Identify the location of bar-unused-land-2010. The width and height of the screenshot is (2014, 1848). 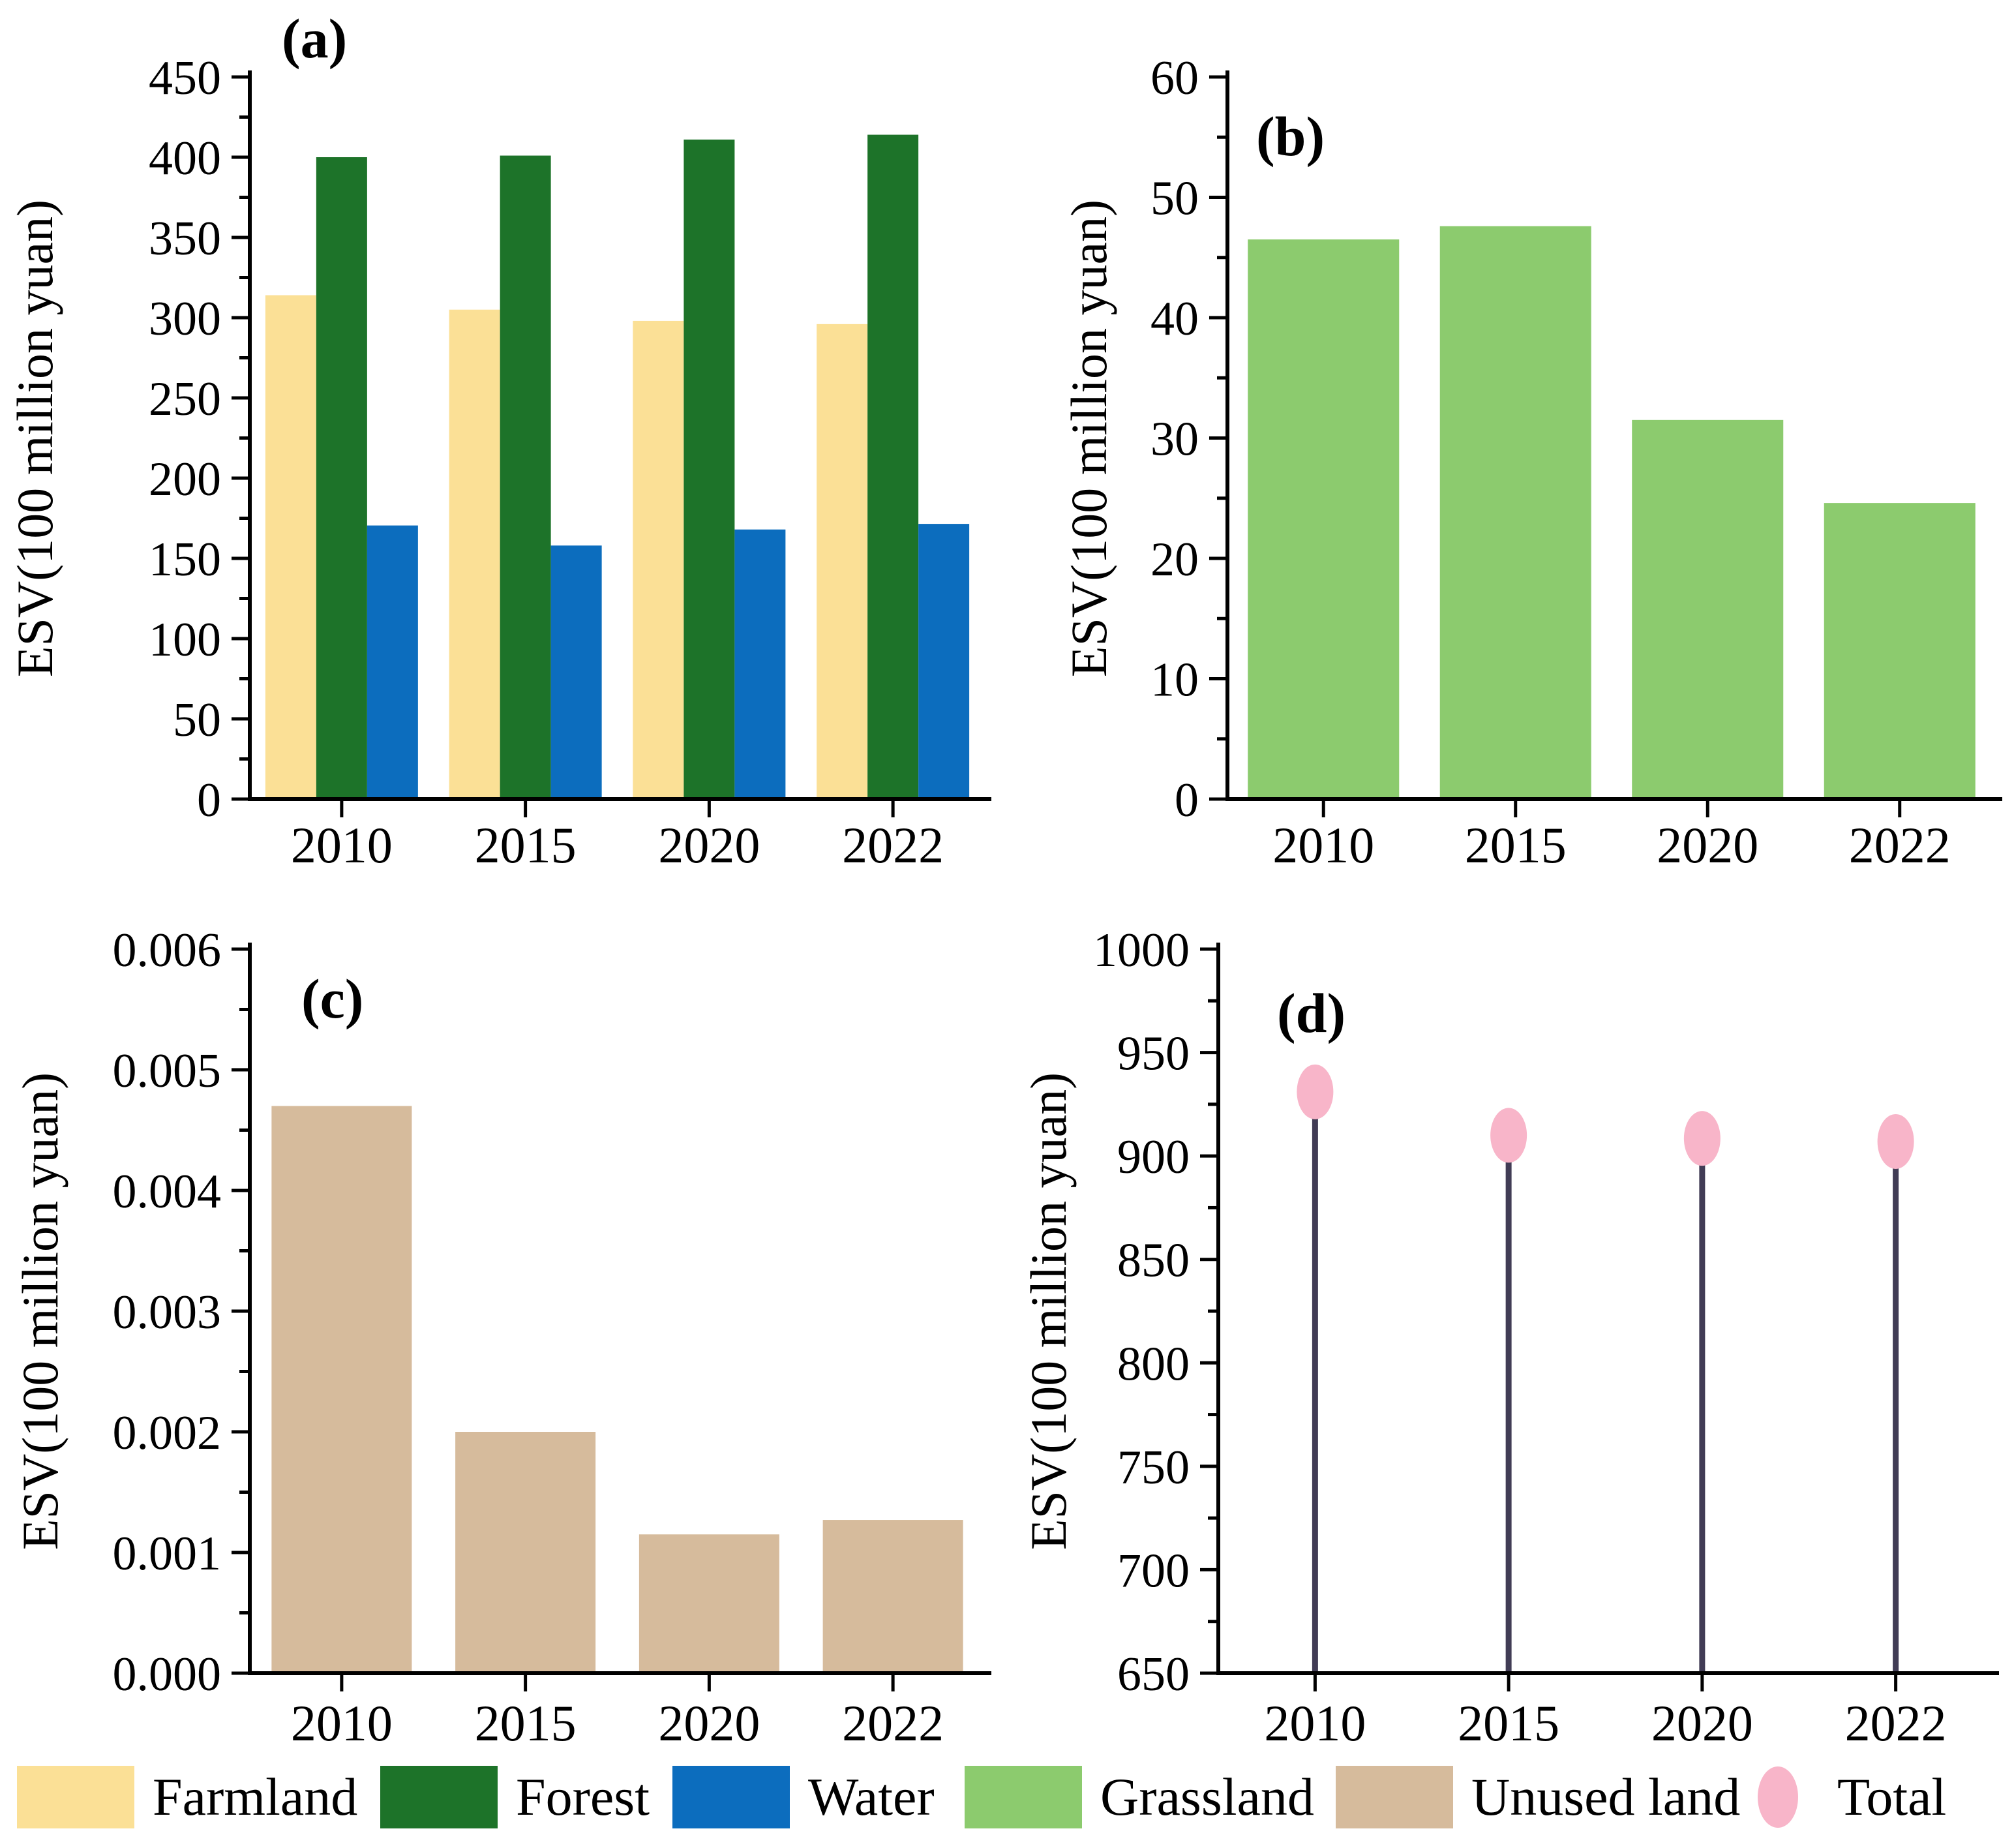
(341, 1389).